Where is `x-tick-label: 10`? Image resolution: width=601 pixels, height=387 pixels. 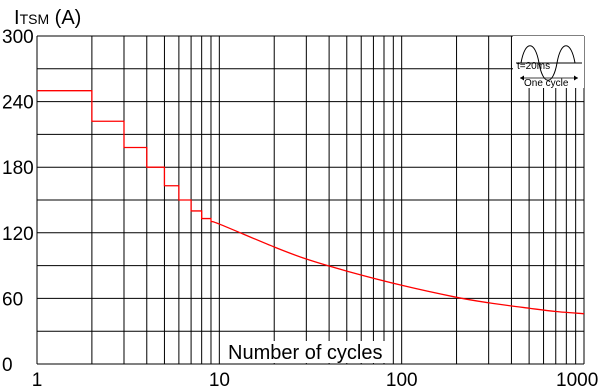
x-tick-label: 10 is located at coordinates (219, 378).